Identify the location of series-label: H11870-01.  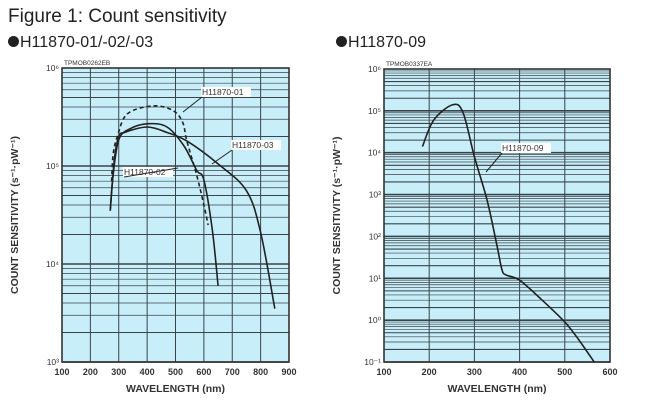
(223, 92).